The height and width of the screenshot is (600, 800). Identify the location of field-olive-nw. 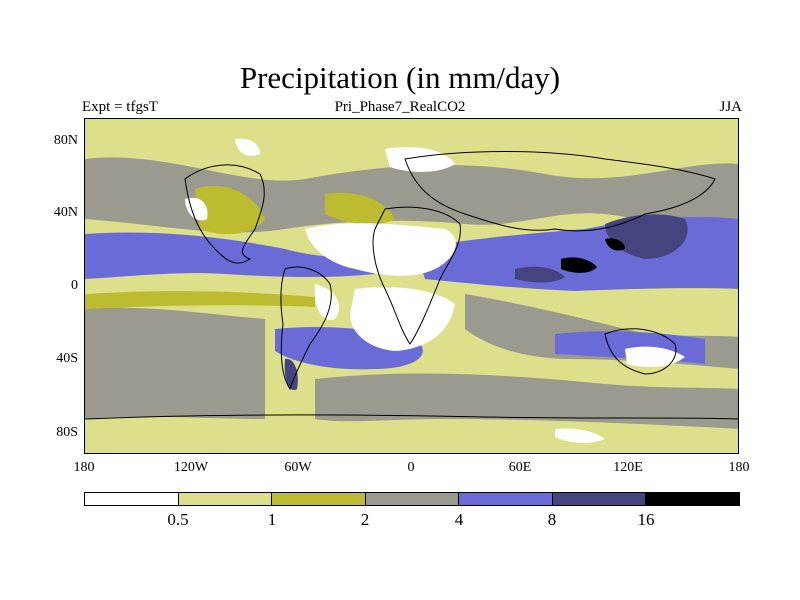
(230, 210).